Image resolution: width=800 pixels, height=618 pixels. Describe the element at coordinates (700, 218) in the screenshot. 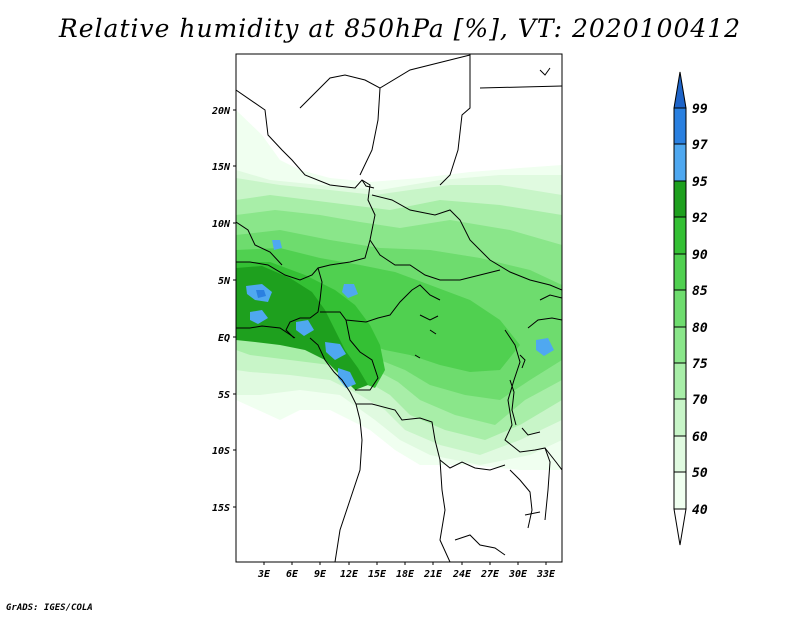

I see `colorbar-label: 92` at that location.